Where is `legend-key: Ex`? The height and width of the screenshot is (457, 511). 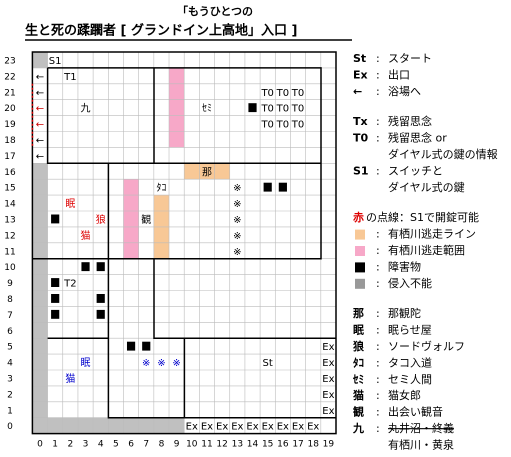 legend-key: Ex is located at coordinates (360, 74).